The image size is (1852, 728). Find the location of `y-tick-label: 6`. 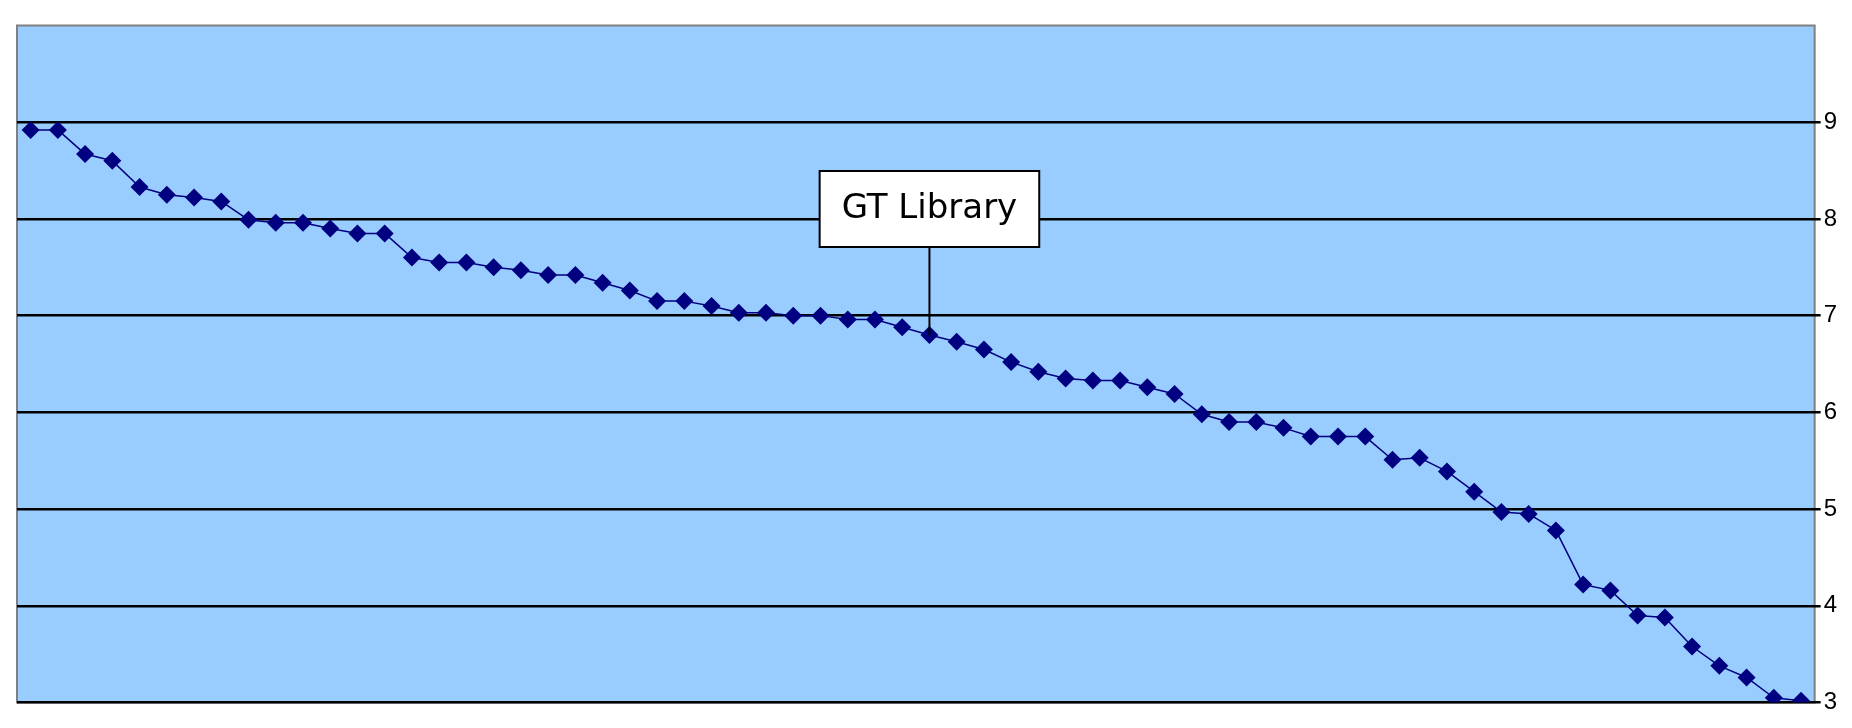

y-tick-label: 6 is located at coordinates (1830, 410).